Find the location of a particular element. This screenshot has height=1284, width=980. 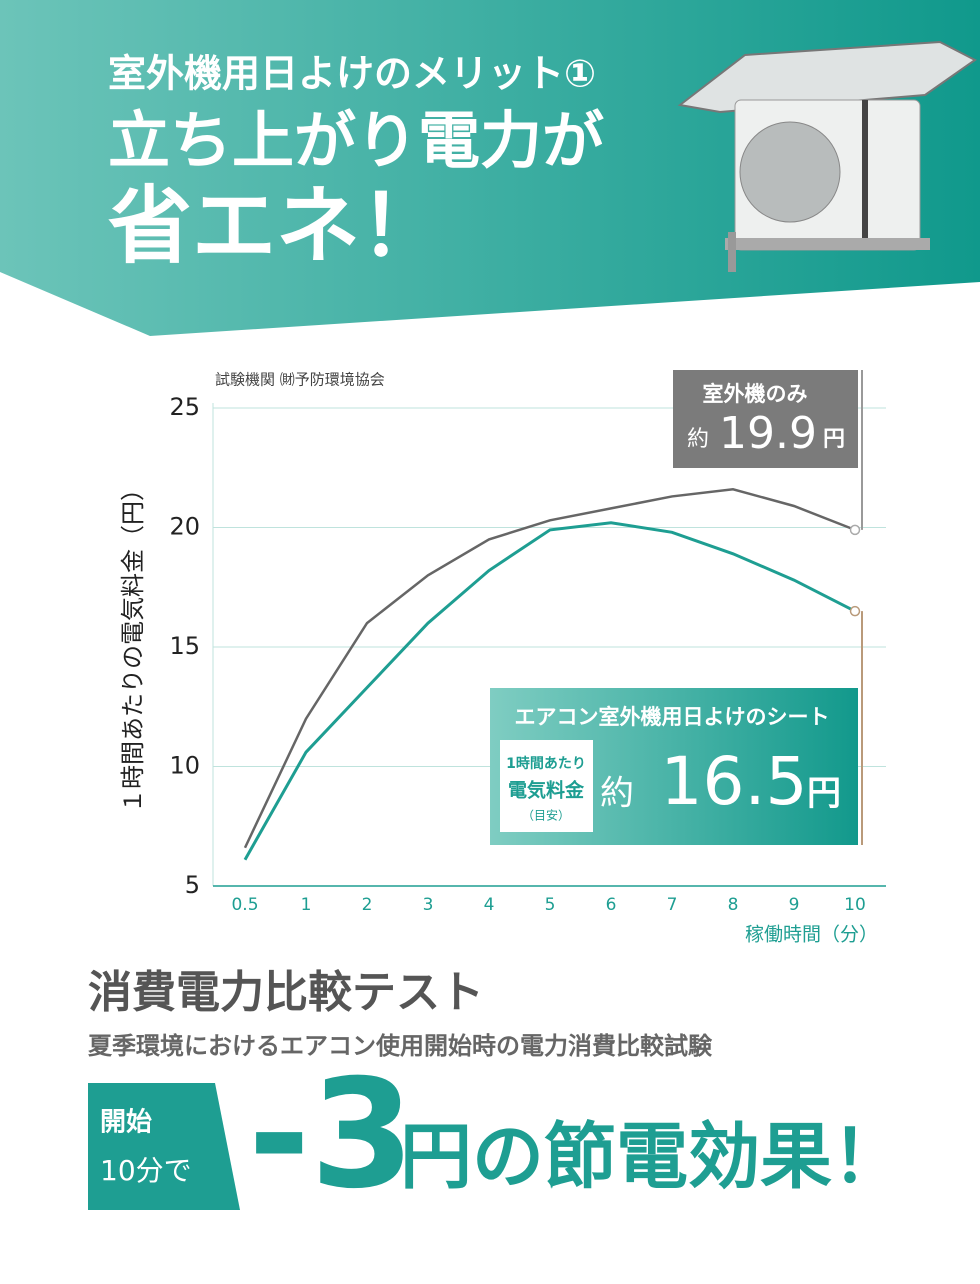

x-tick-label: 9 is located at coordinates (794, 905).